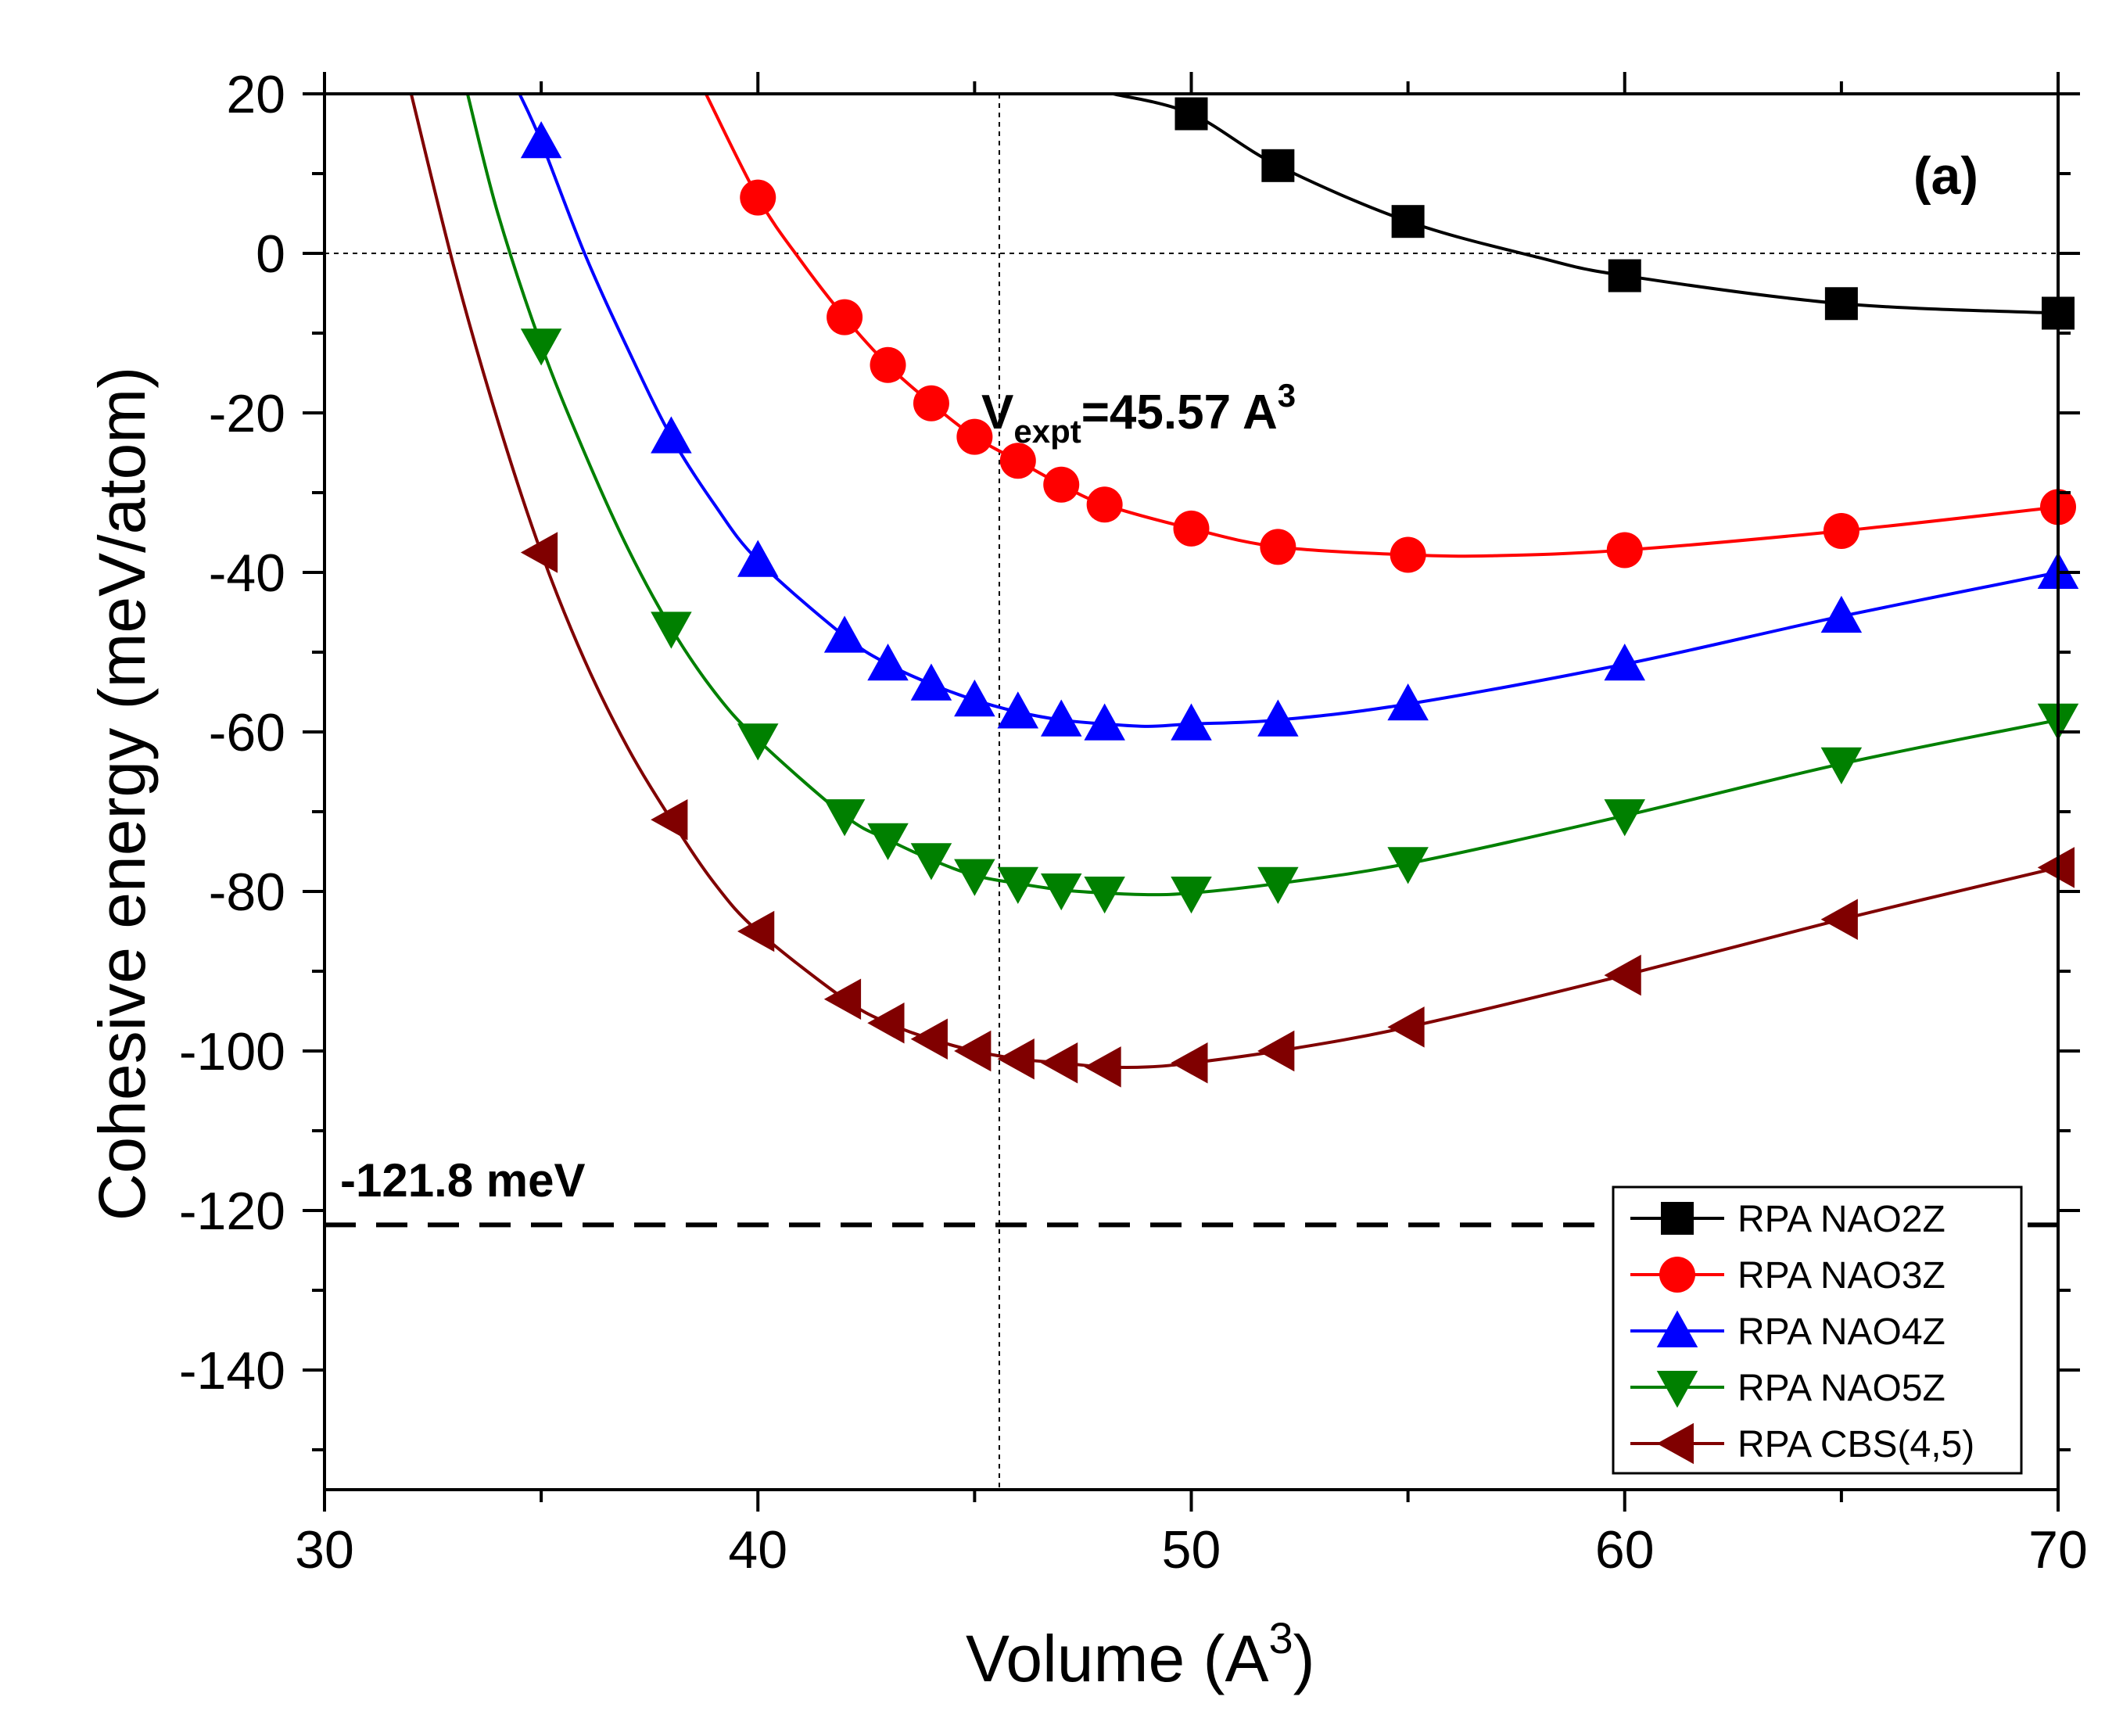 This screenshot has width=2123, height=1736. I want to click on x-tick-label-70: 70, so click(2058, 1550).